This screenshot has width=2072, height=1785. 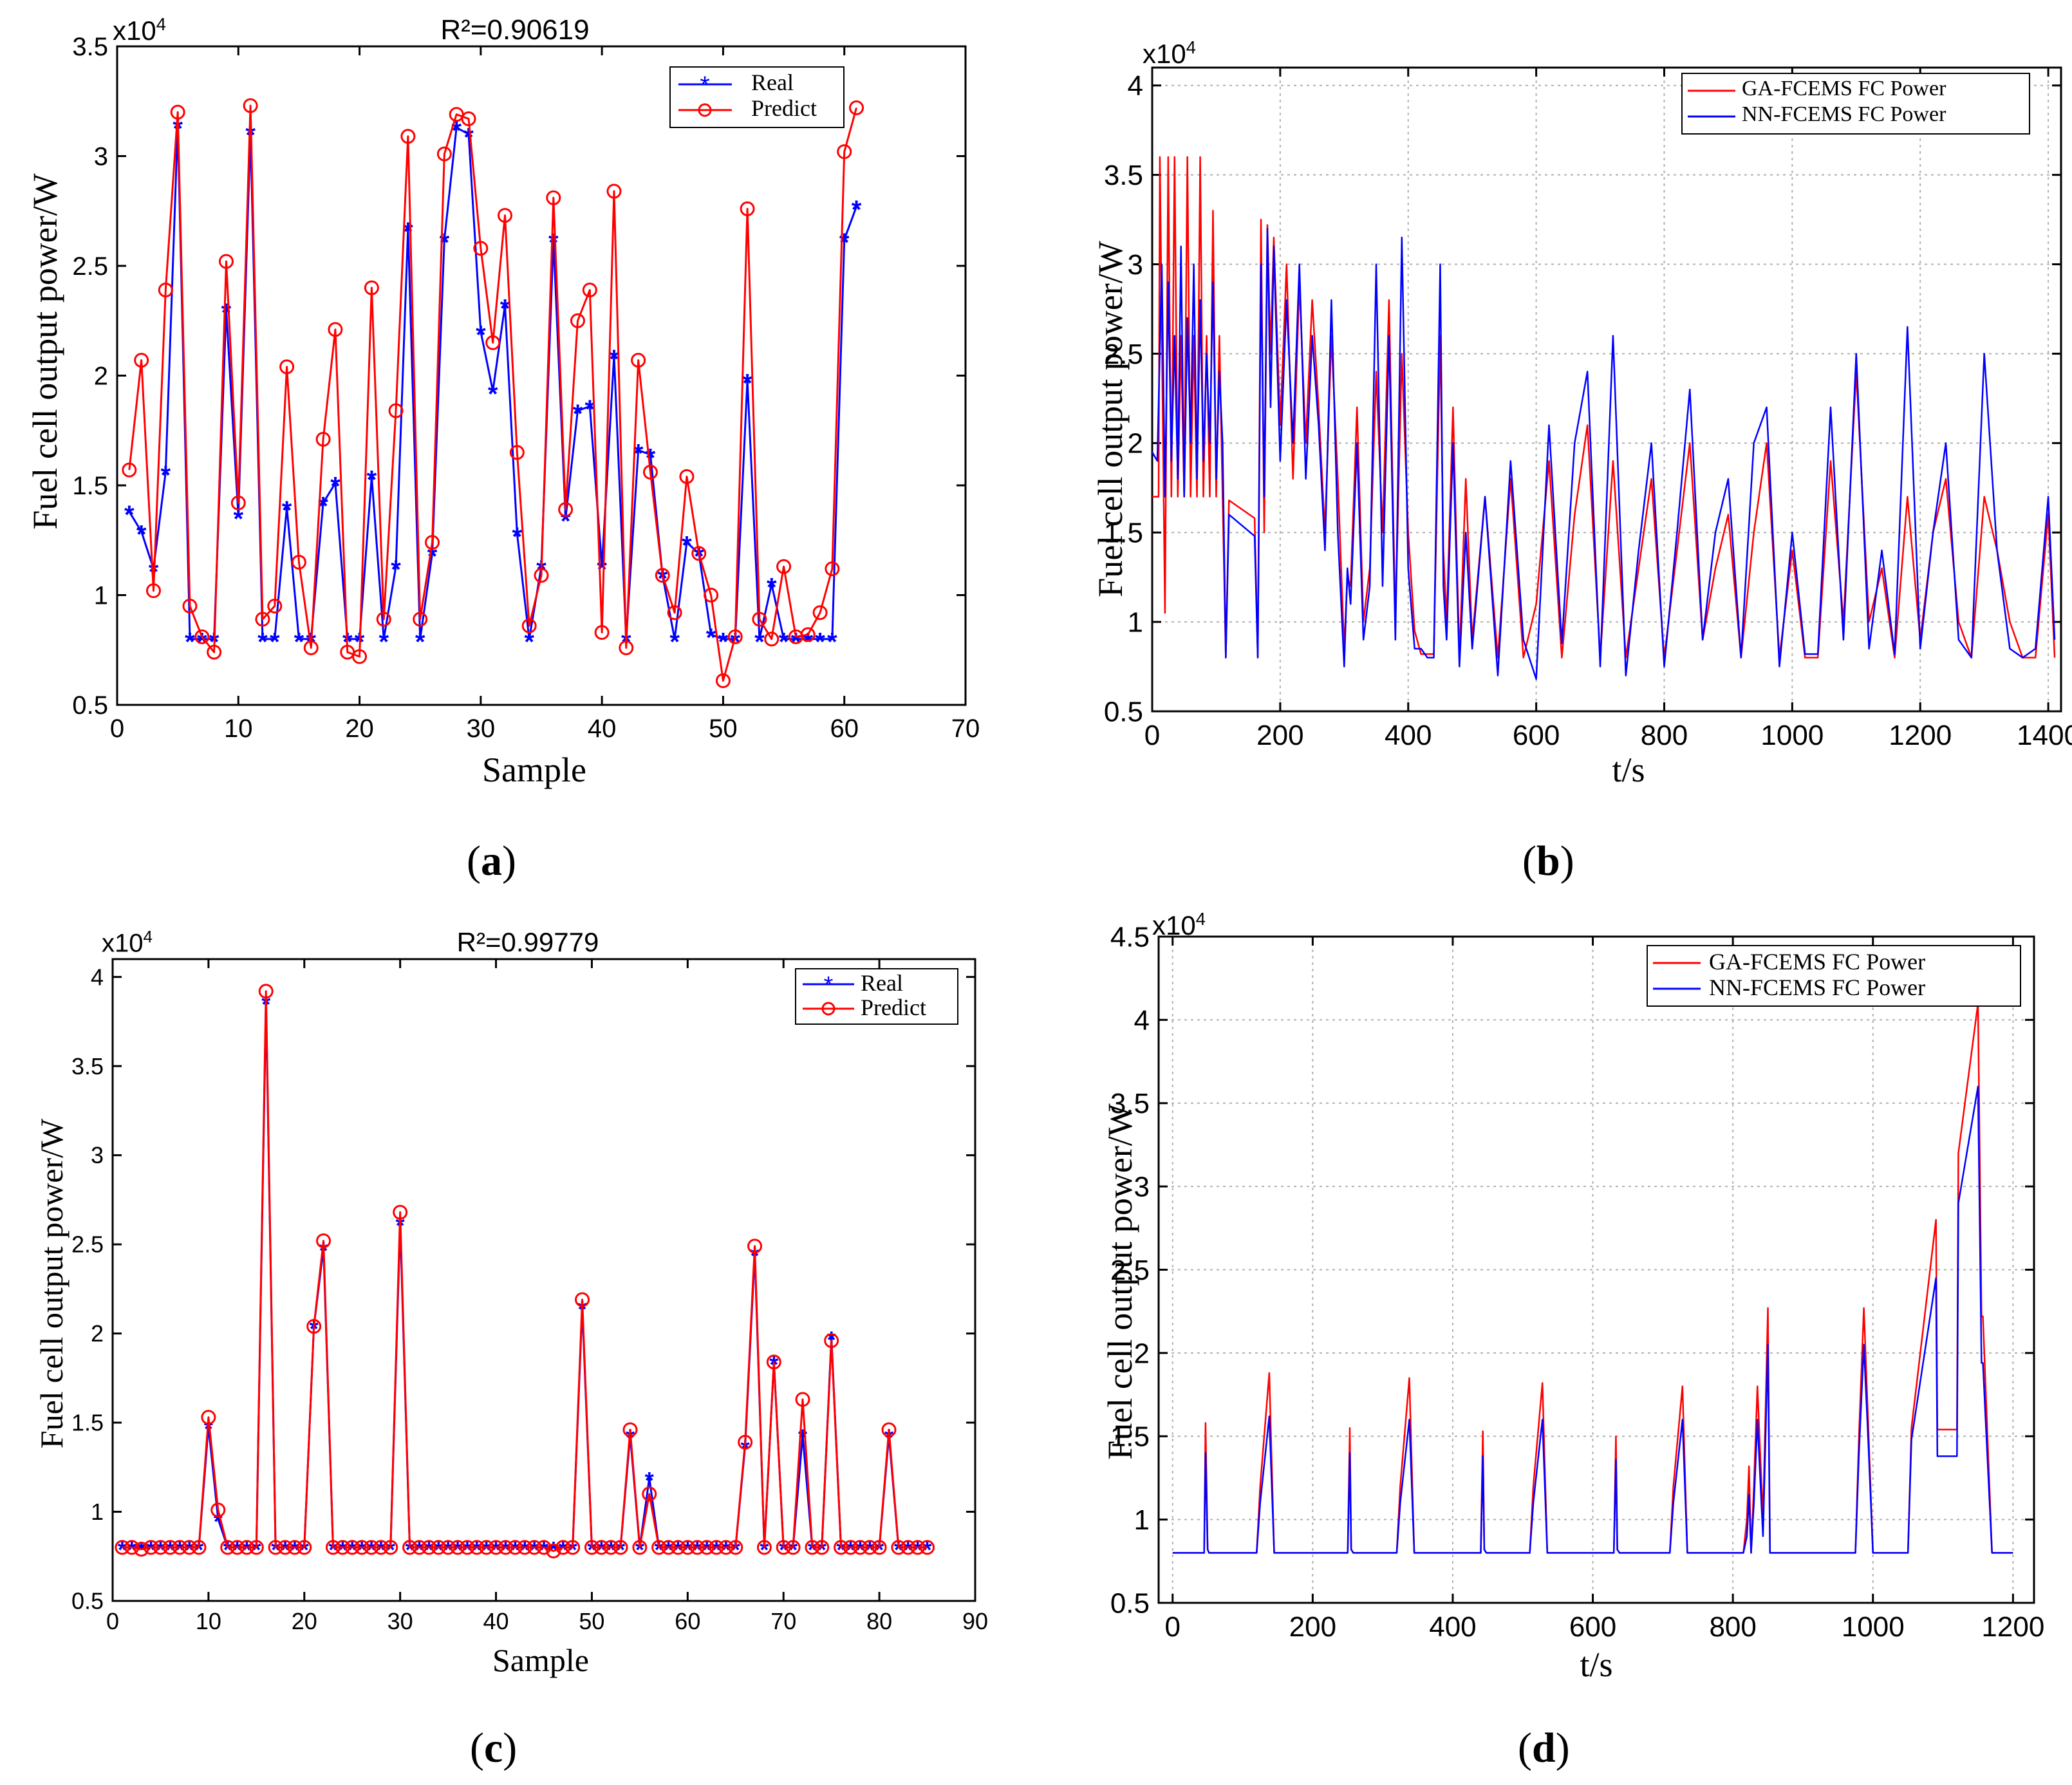 I want to click on x-tick-label: 20, so click(x=359, y=729).